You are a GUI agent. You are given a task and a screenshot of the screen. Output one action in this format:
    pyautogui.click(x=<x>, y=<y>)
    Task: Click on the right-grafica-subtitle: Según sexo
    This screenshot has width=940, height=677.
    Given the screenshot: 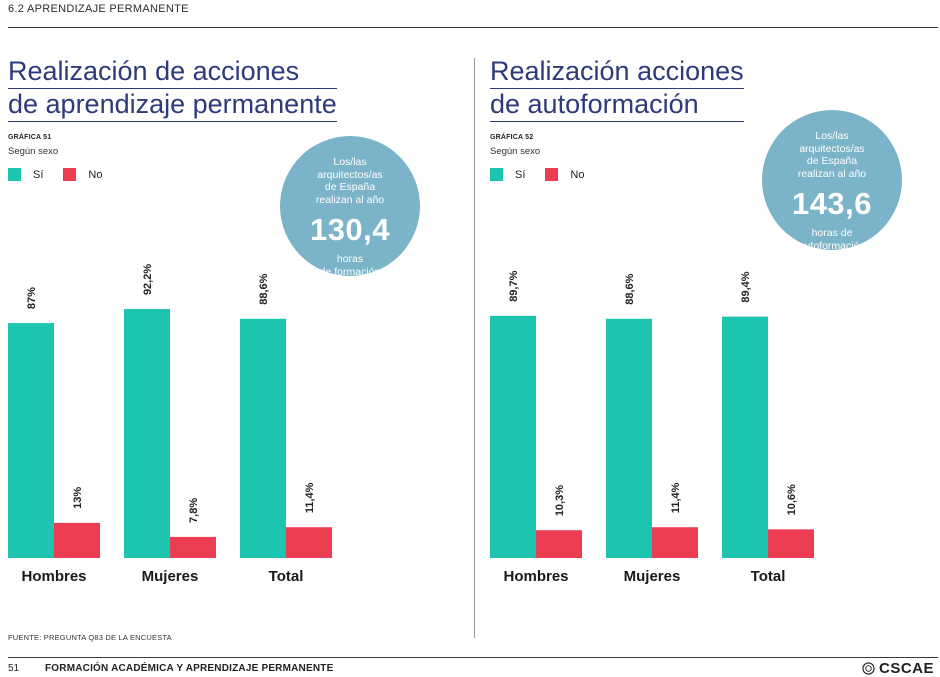 What is the action you would take?
    pyautogui.click(x=515, y=151)
    